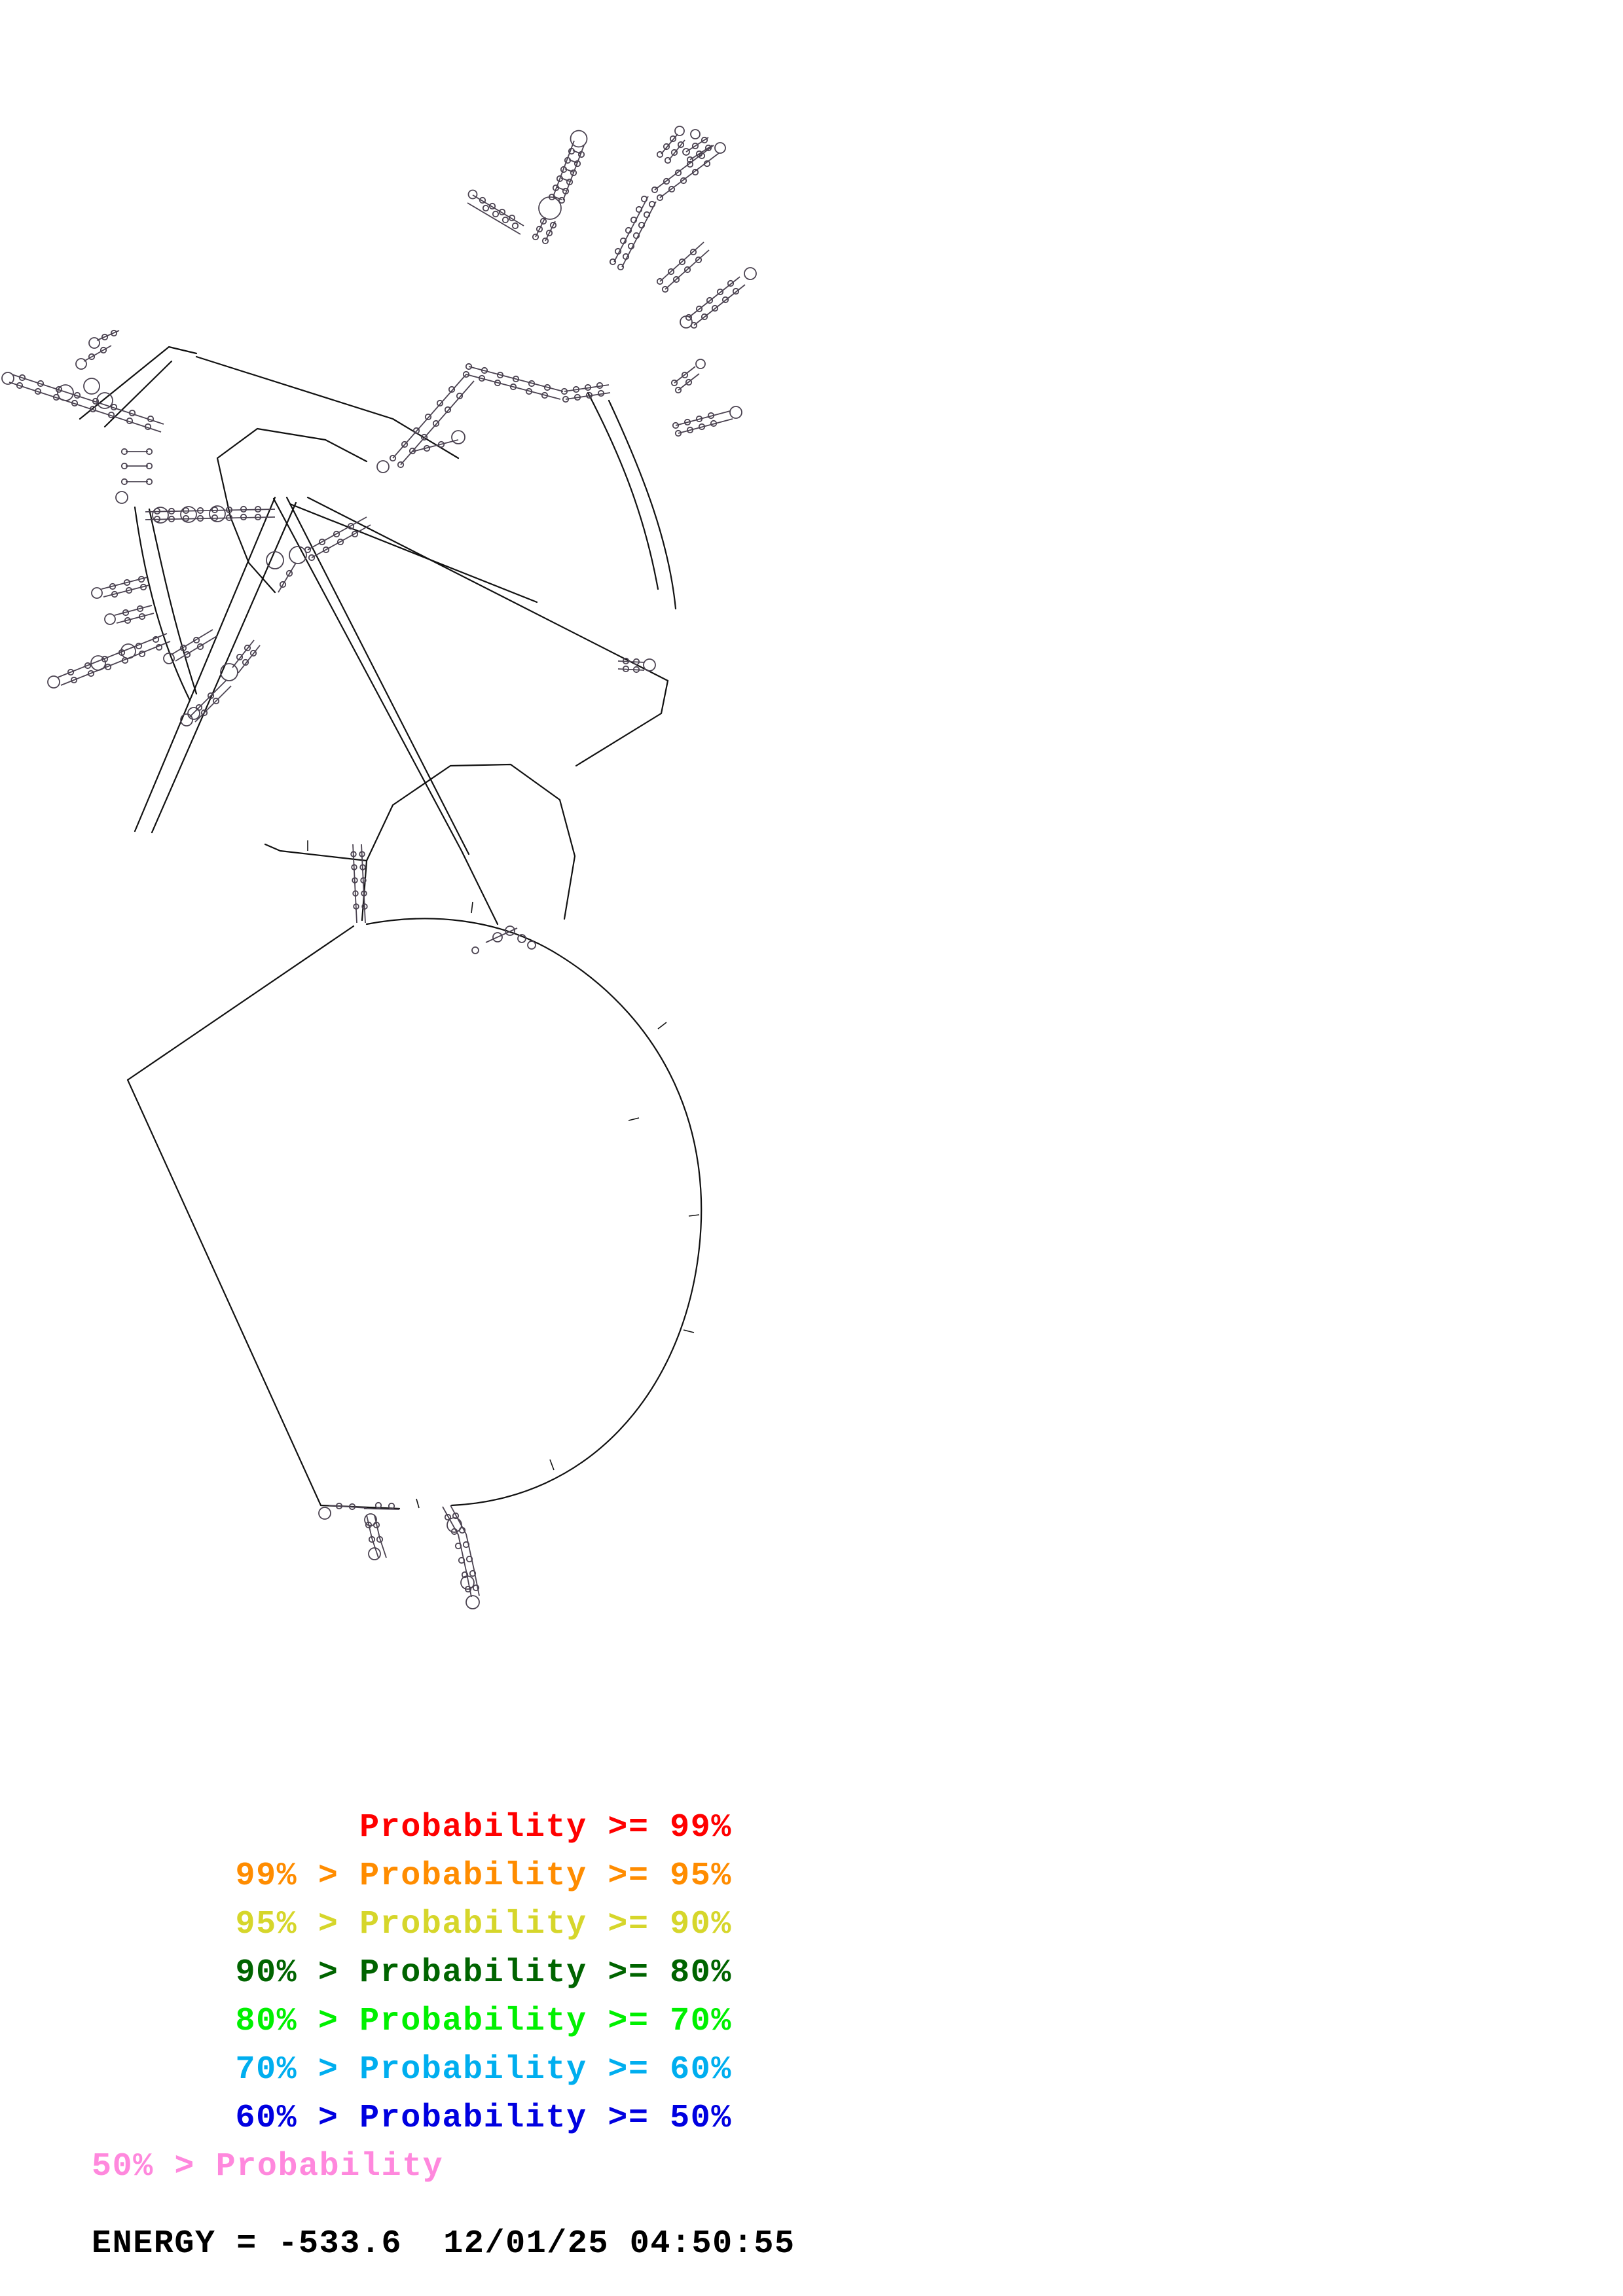  I want to click on helix-center-diagonal, so click(513, 381).